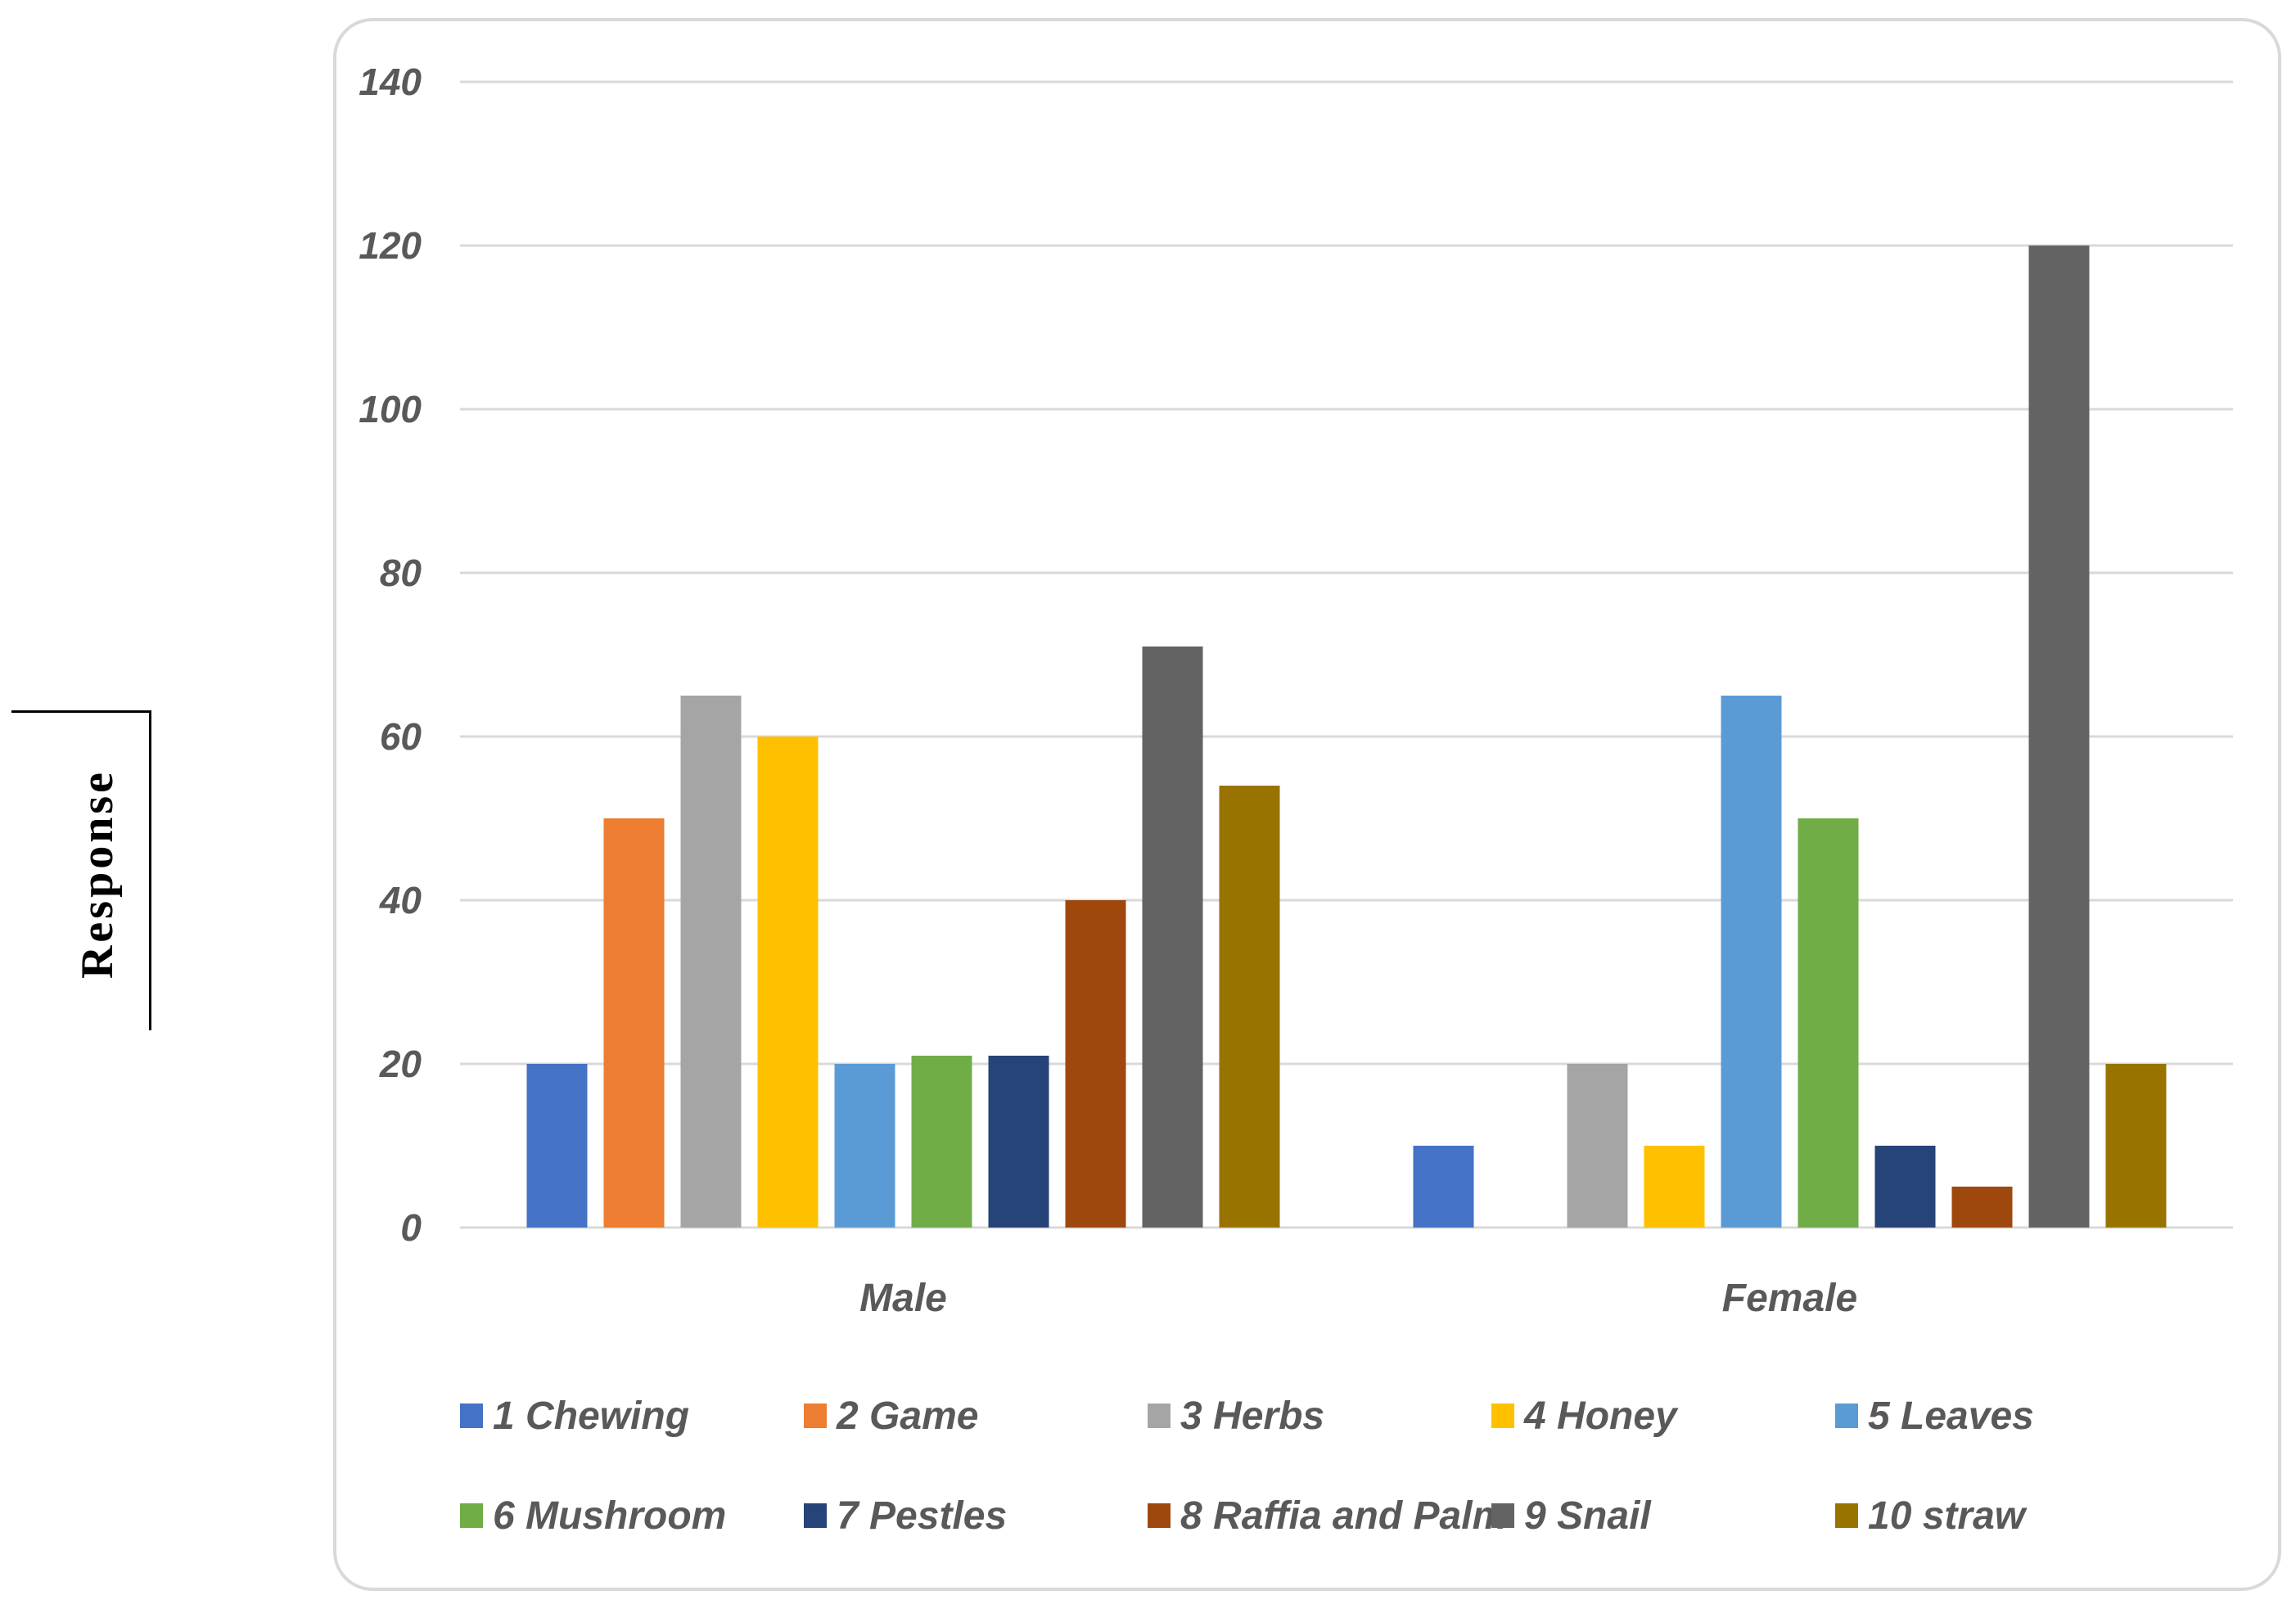 The image size is (2296, 1613). Describe the element at coordinates (1252, 1416) in the screenshot. I see `legend-label: 3 Herbs` at that location.